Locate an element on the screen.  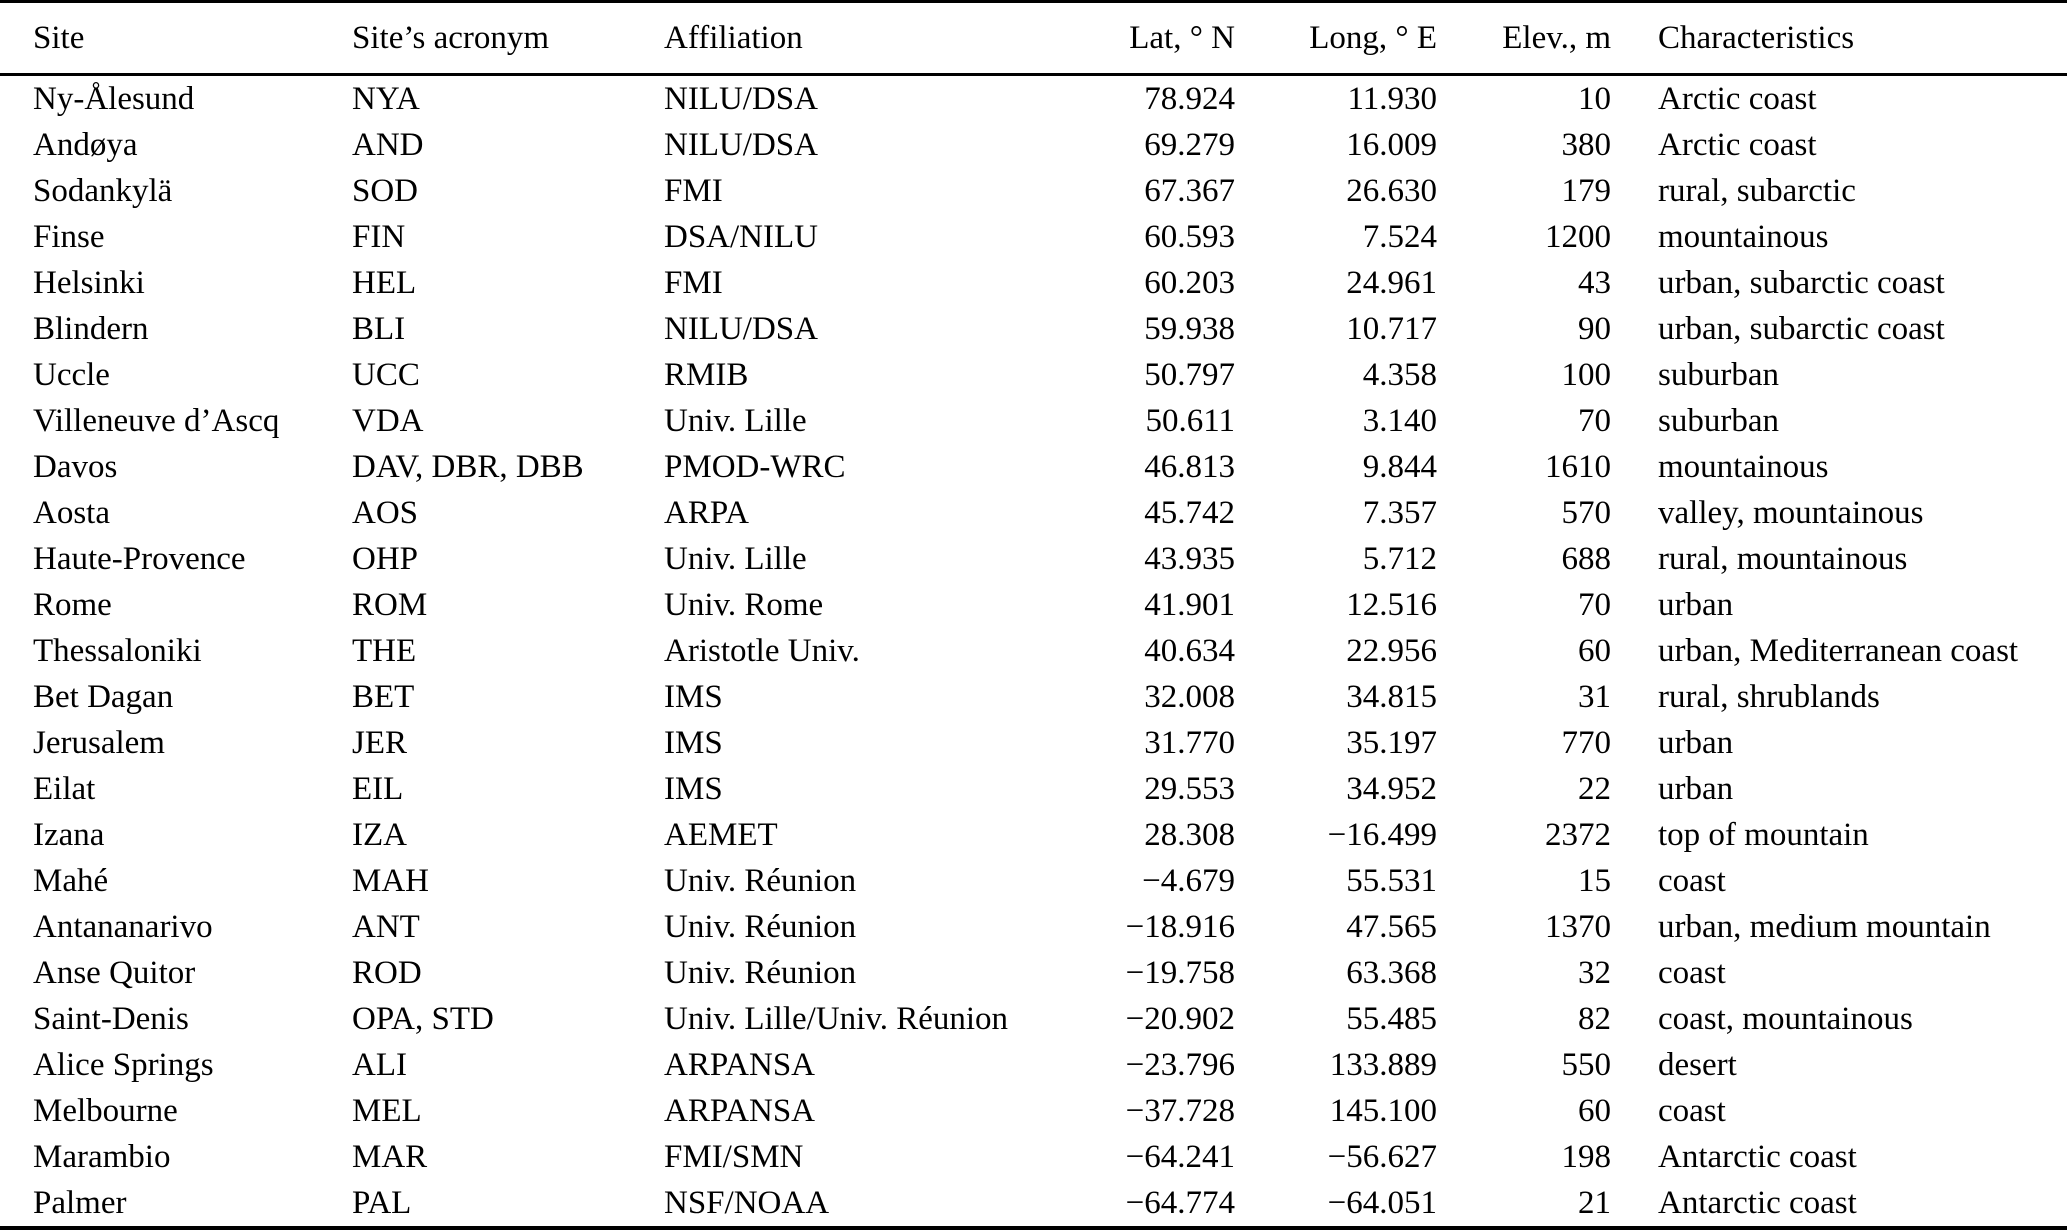
cell-long: 24.961 is located at coordinates (1391, 283).